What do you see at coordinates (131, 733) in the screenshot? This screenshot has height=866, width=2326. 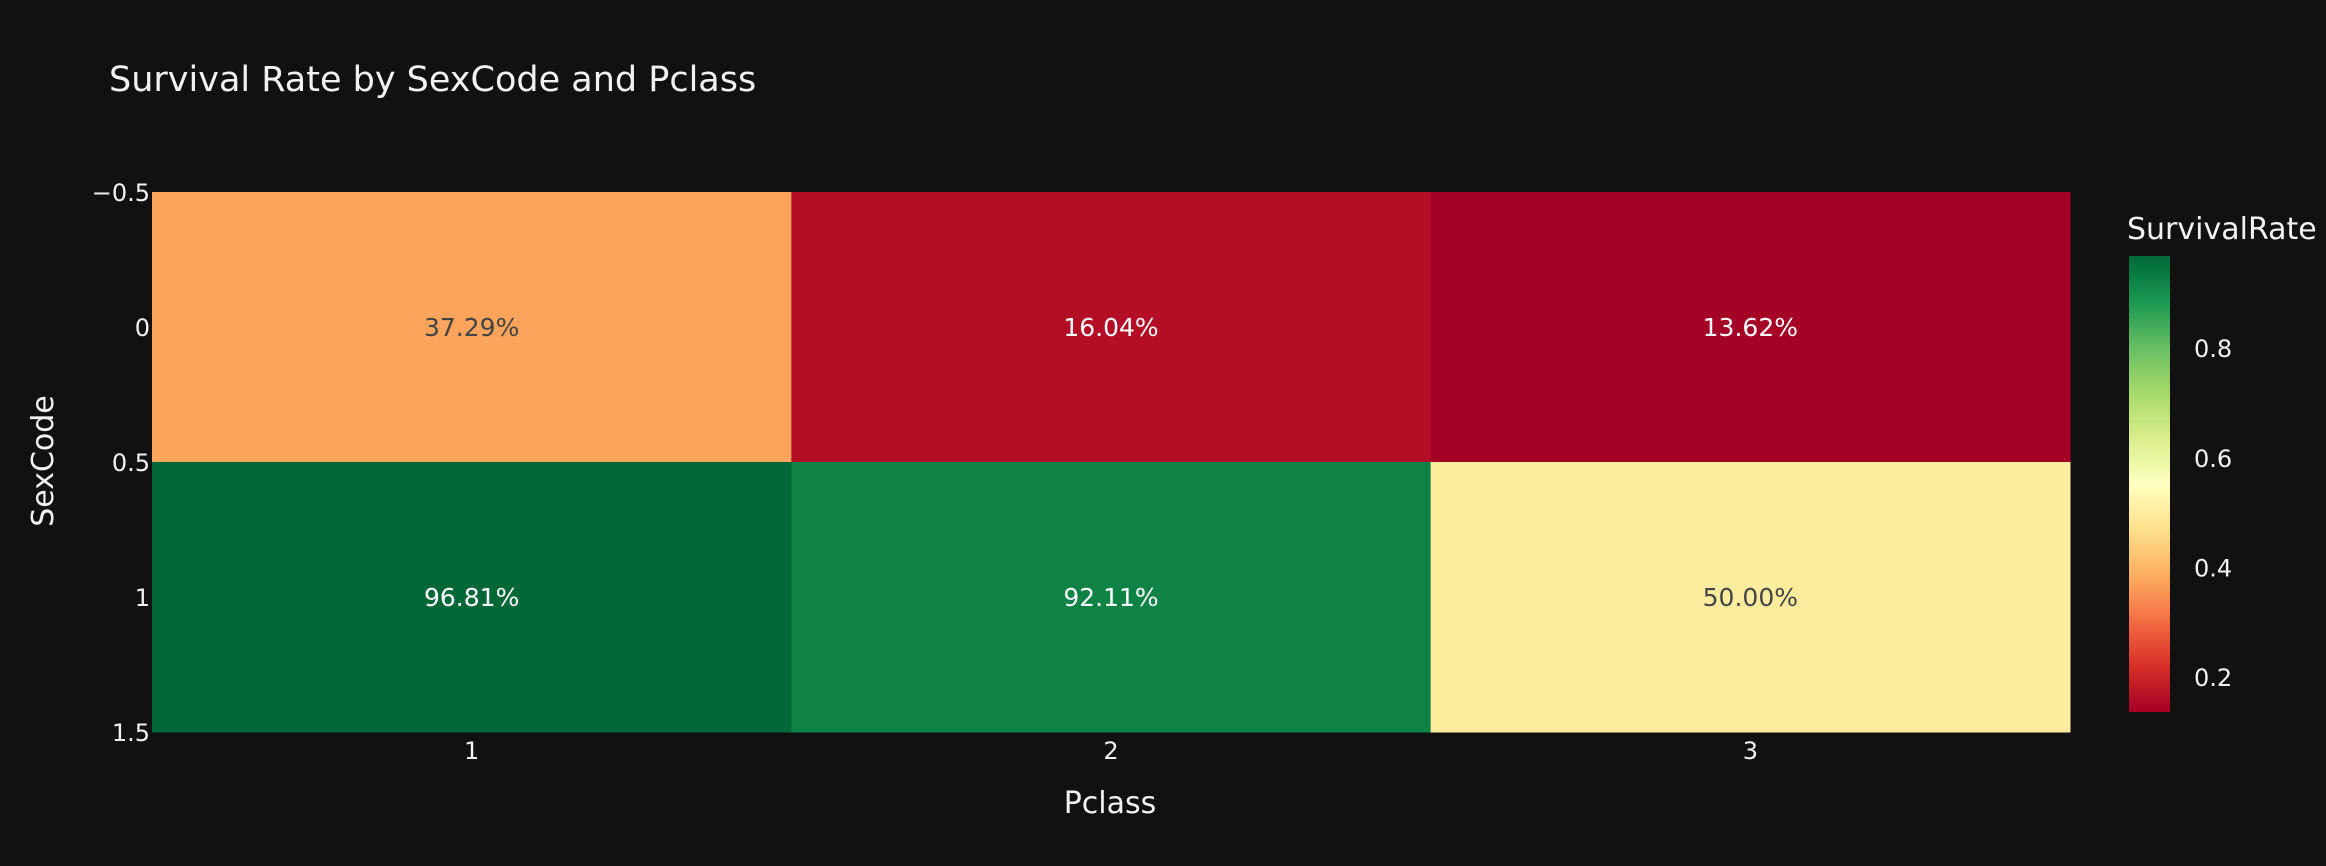 I see `y-tick-label: 1.5` at bounding box center [131, 733].